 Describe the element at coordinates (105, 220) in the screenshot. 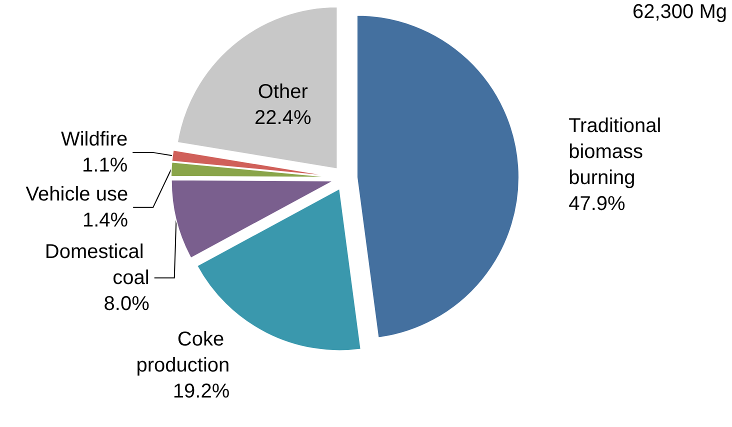

I see `data-label: 1.4%` at that location.